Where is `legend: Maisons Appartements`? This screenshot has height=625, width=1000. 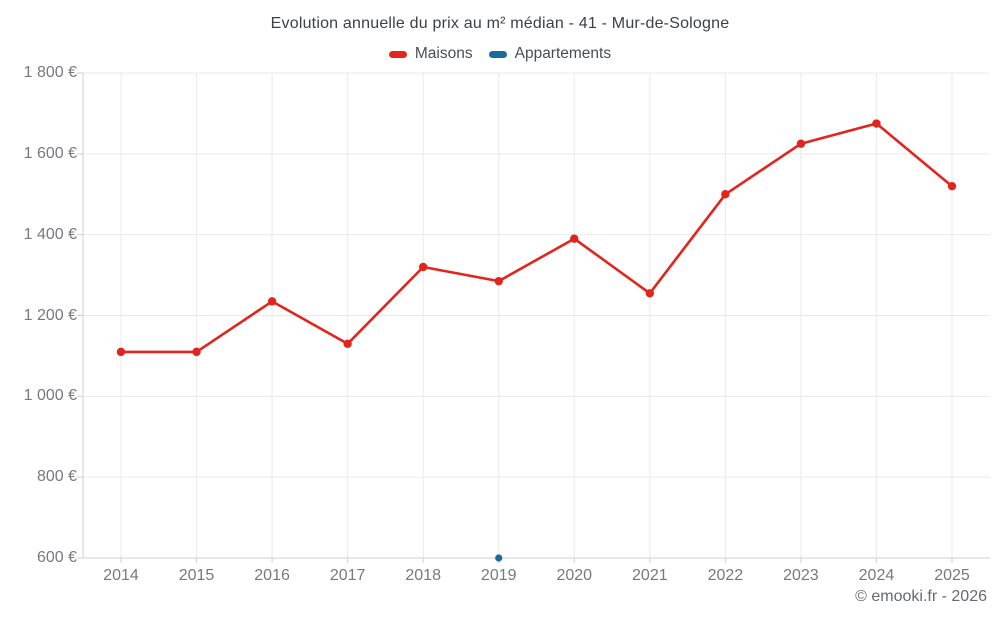 legend: Maisons Appartements is located at coordinates (500, 54).